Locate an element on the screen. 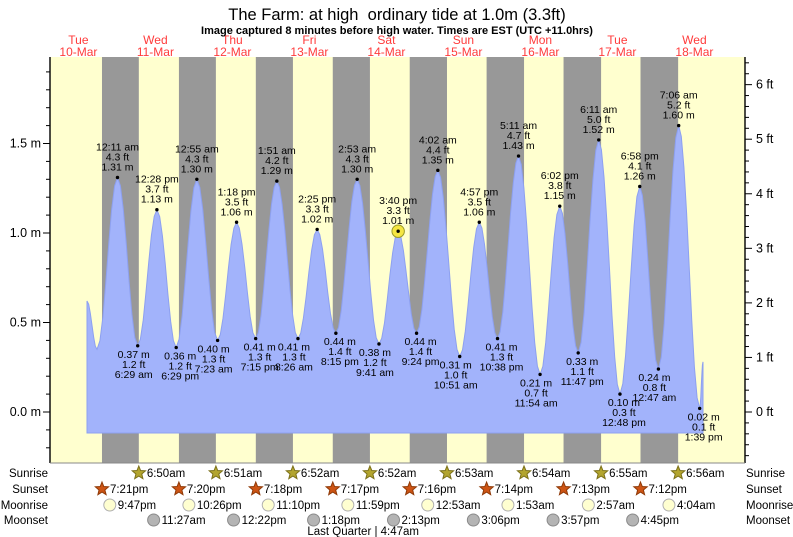 The image size is (793, 537). tide-low-label-line: 0.8 ft is located at coordinates (654, 388).